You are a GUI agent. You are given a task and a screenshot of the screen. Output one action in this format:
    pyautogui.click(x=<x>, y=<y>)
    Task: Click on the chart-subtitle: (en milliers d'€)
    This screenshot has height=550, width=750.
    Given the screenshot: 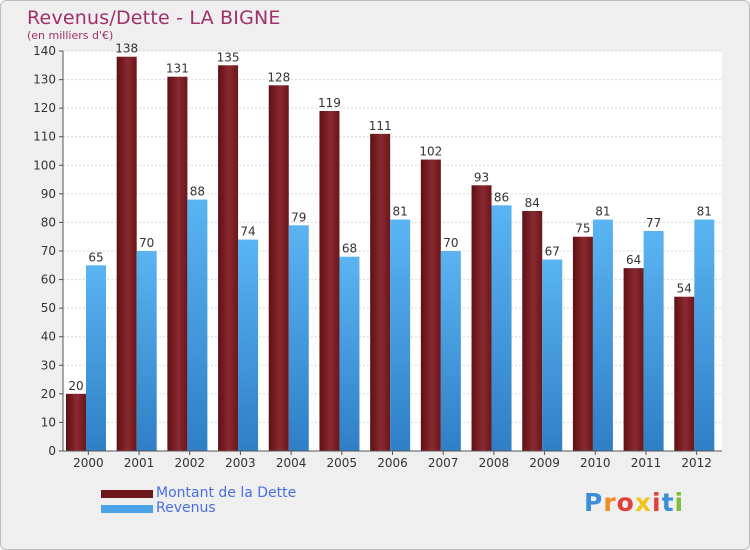 What is the action you would take?
    pyautogui.click(x=70, y=35)
    